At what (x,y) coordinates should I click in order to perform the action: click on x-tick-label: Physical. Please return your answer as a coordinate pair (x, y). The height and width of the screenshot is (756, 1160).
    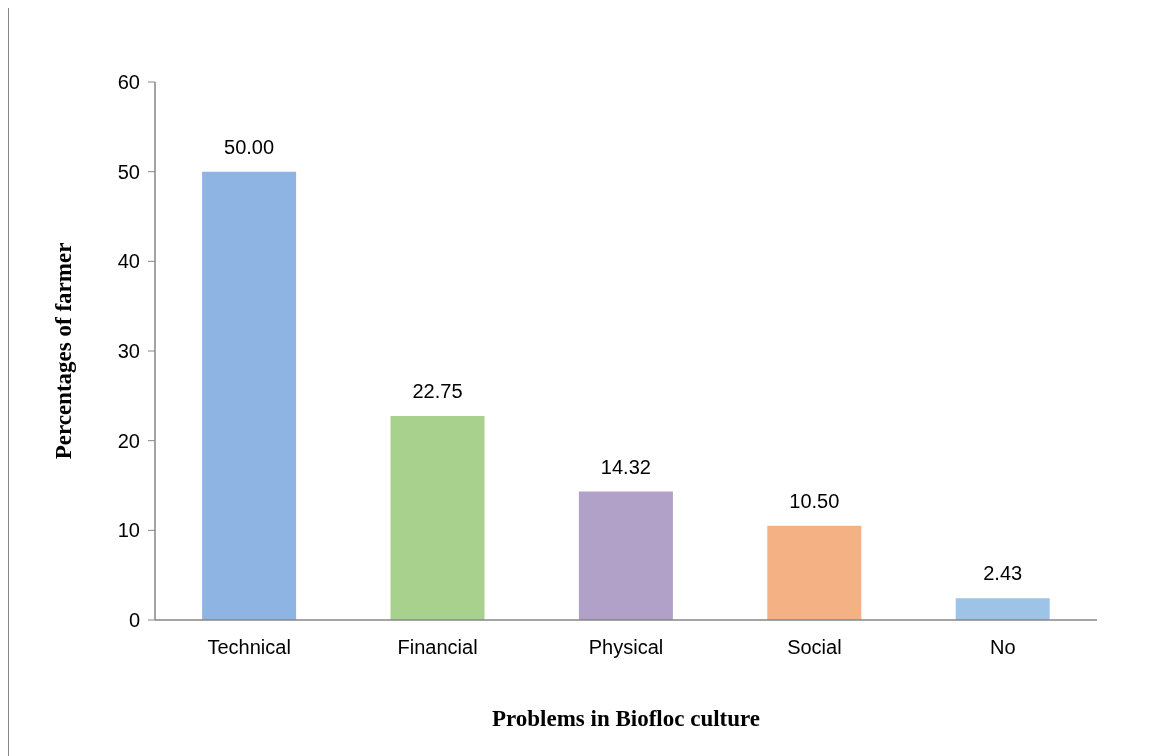
    Looking at the image, I should click on (626, 647).